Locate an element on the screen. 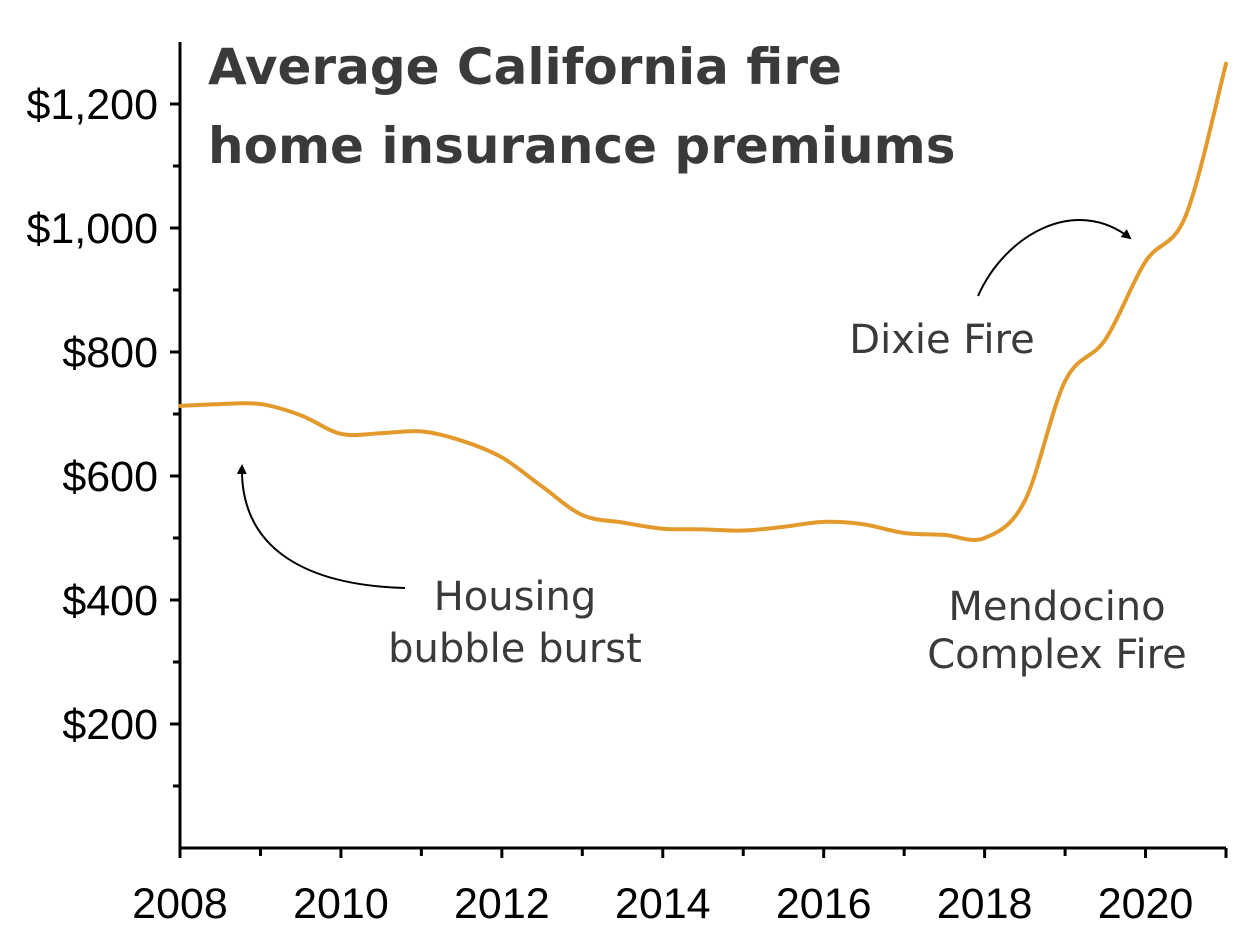 The width and height of the screenshot is (1250, 934). chart-title-line-1: Average California fire is located at coordinates (525, 67).